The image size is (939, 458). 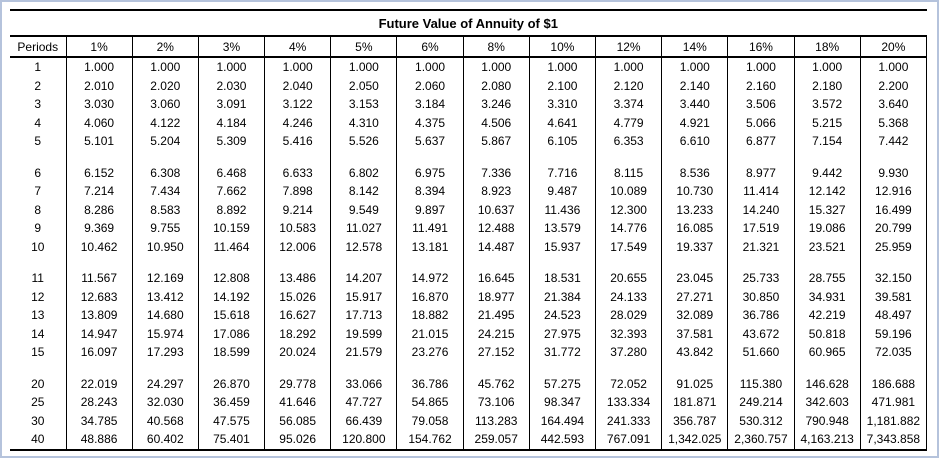 I want to click on value-cell: 3.572, so click(x=827, y=104).